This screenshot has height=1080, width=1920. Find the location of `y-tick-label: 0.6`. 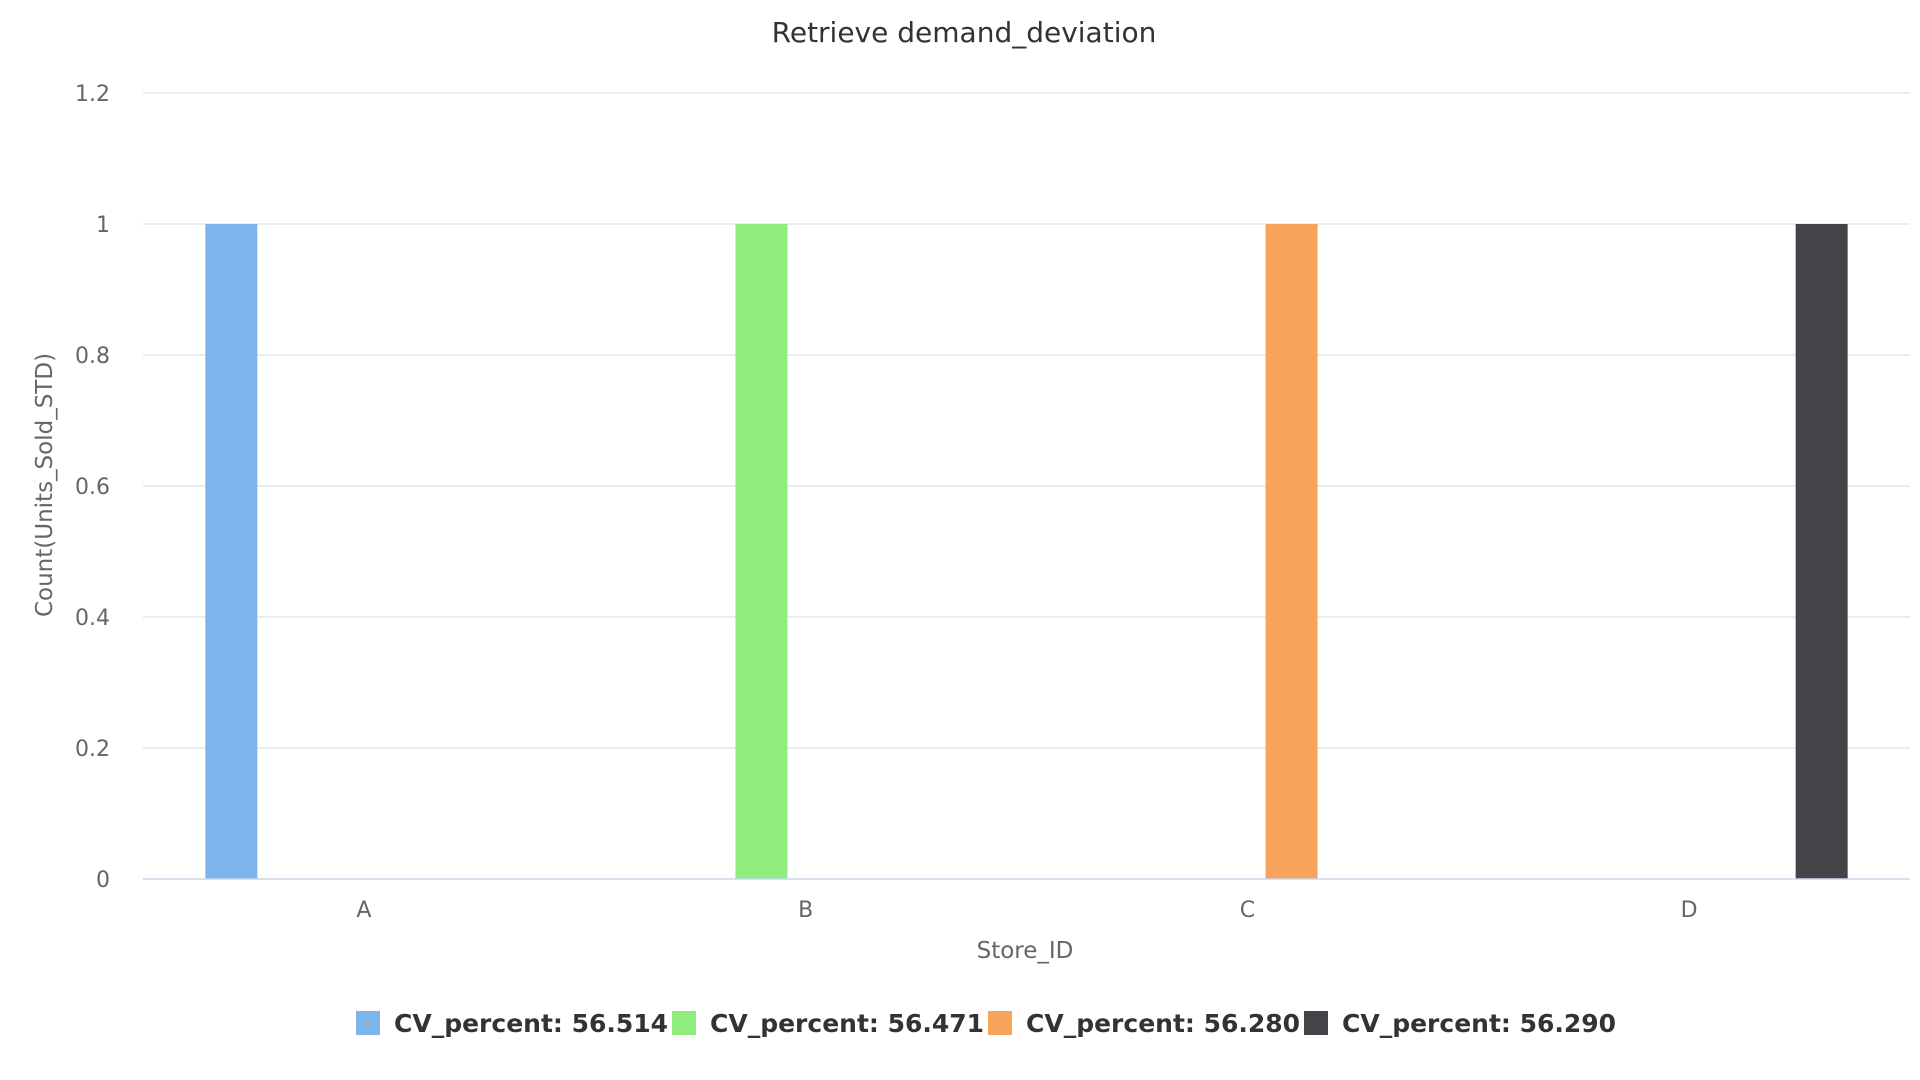

y-tick-label: 0.6 is located at coordinates (92, 487).